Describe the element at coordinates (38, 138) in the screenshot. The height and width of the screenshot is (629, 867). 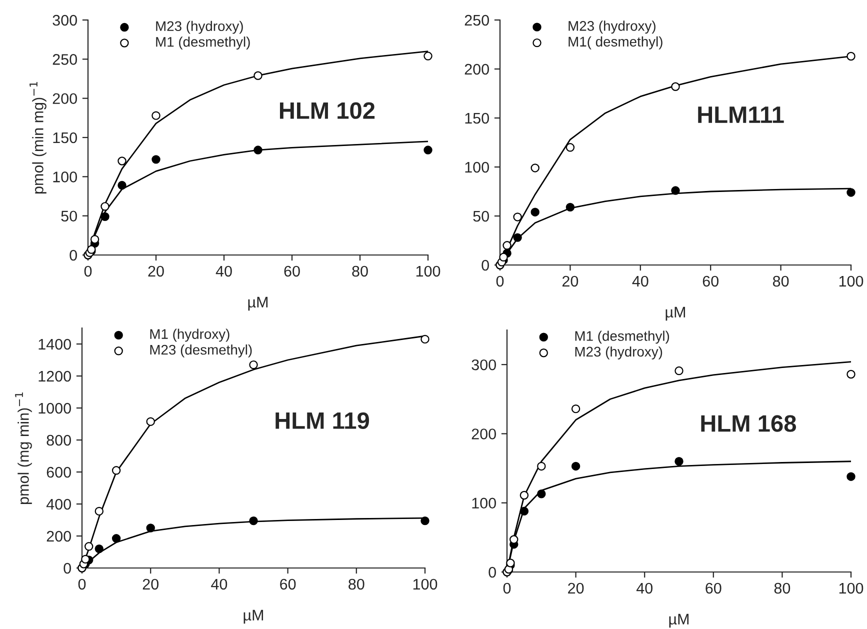
I see `y-axis-title: pmol (min mg)$^{−1}$` at that location.